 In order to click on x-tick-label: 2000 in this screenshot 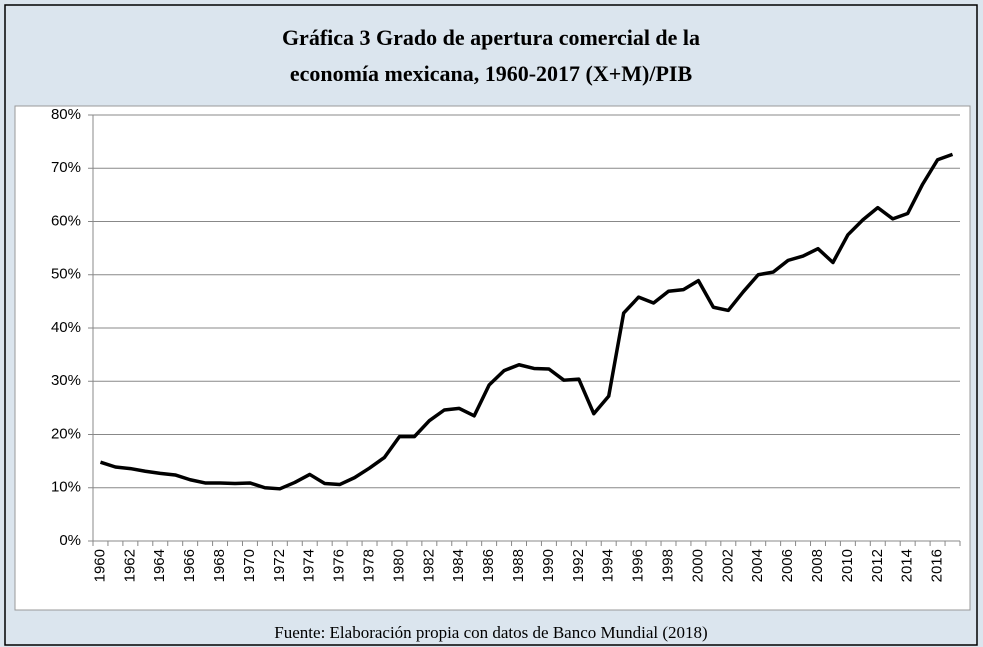, I will do `click(697, 565)`.